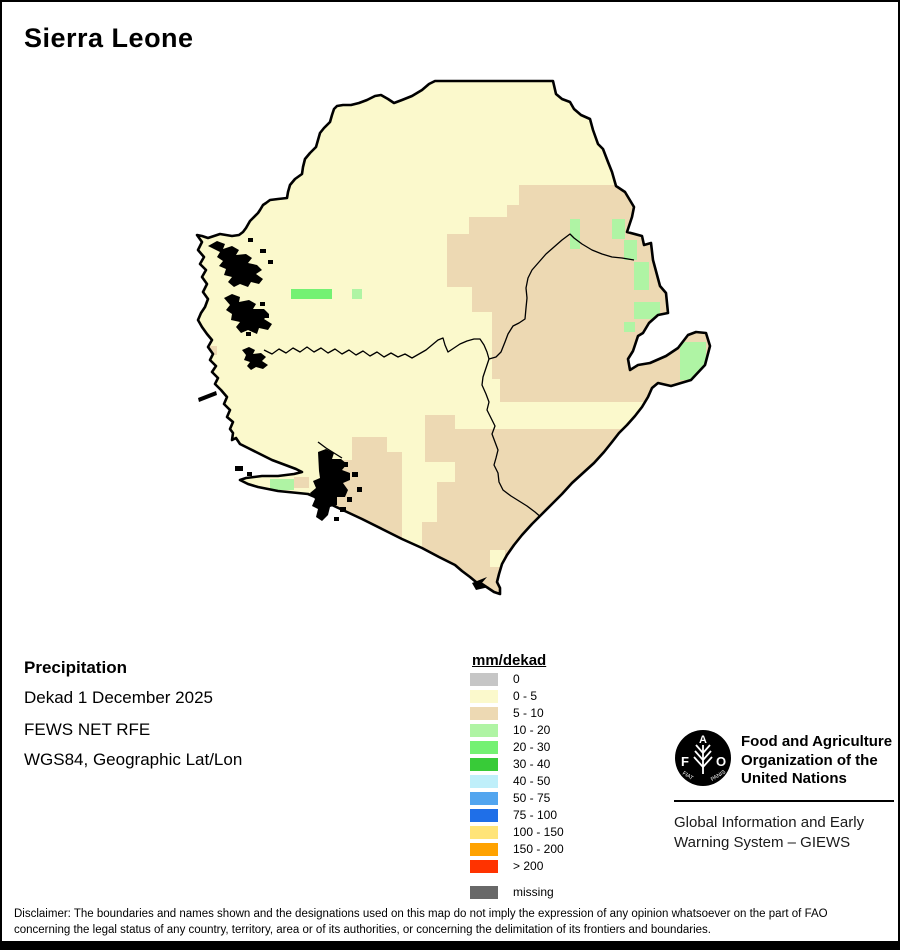 This screenshot has height=950, width=900. What do you see at coordinates (520, 443) in the screenshot?
I see `boundary-south-east` at bounding box center [520, 443].